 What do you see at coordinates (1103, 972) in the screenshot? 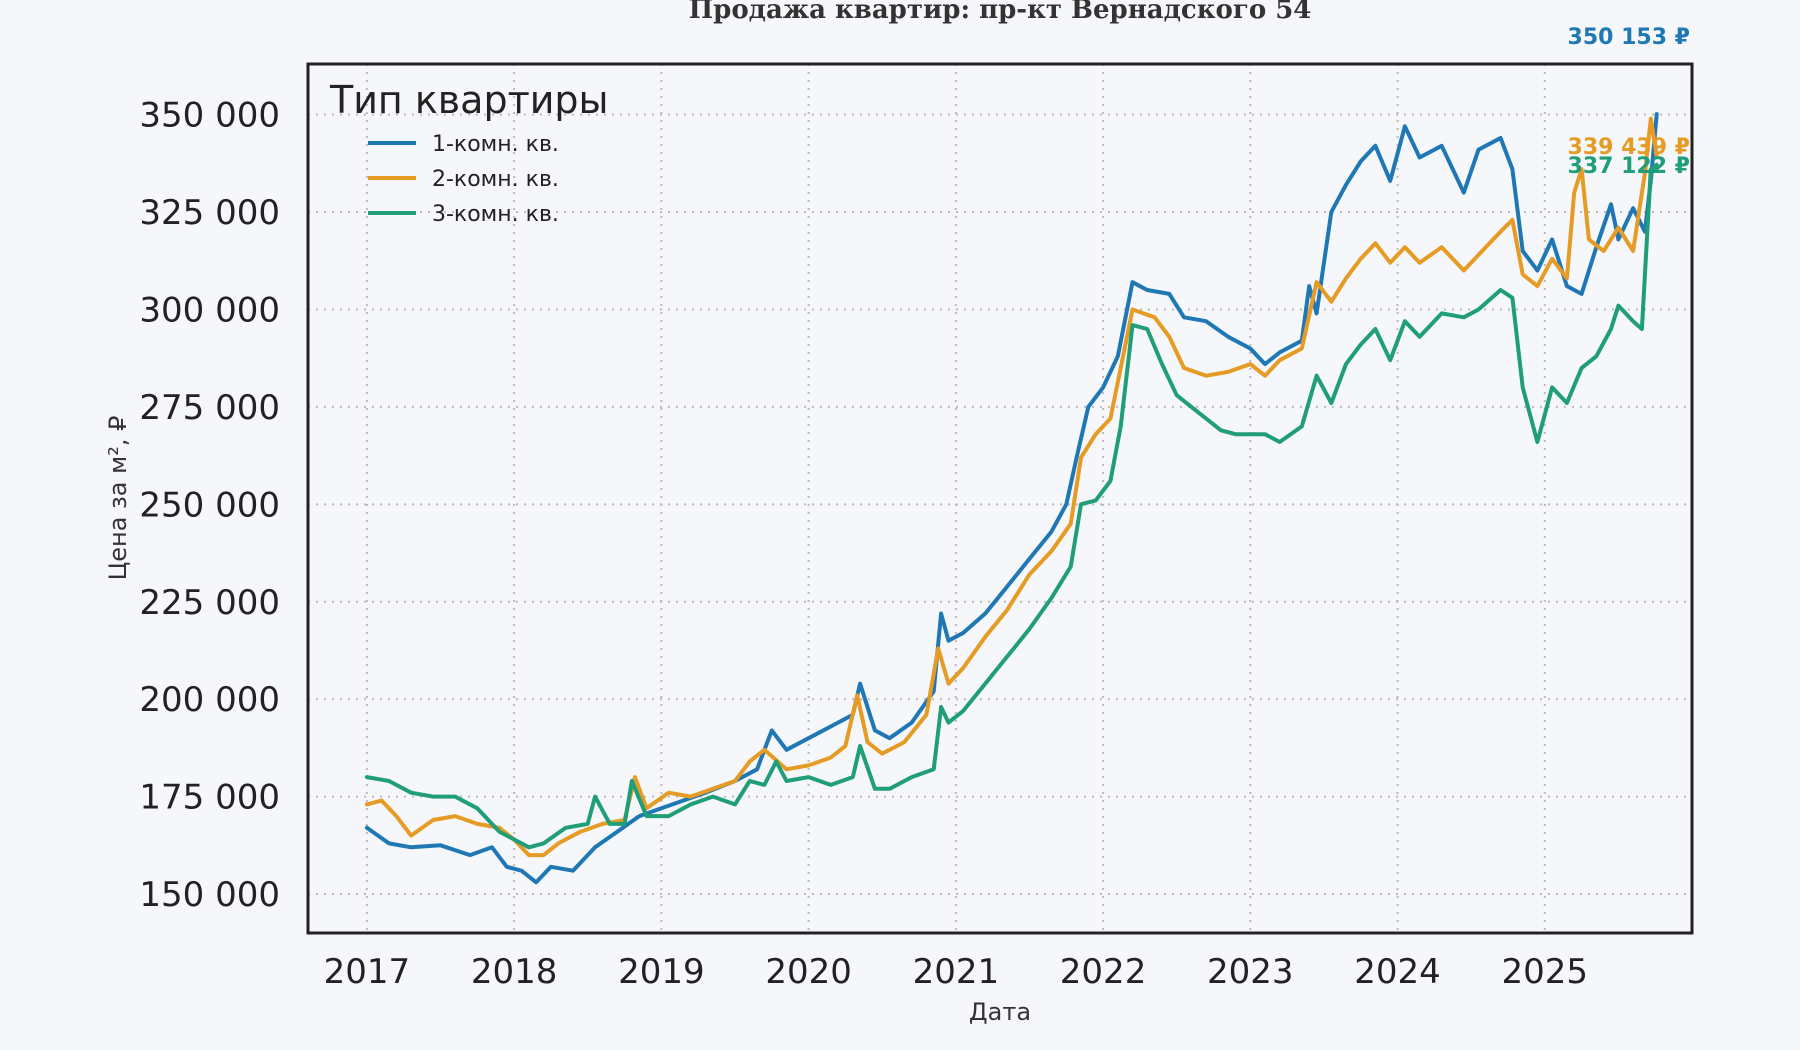
I see `x-tick-label: 2022` at bounding box center [1103, 972].